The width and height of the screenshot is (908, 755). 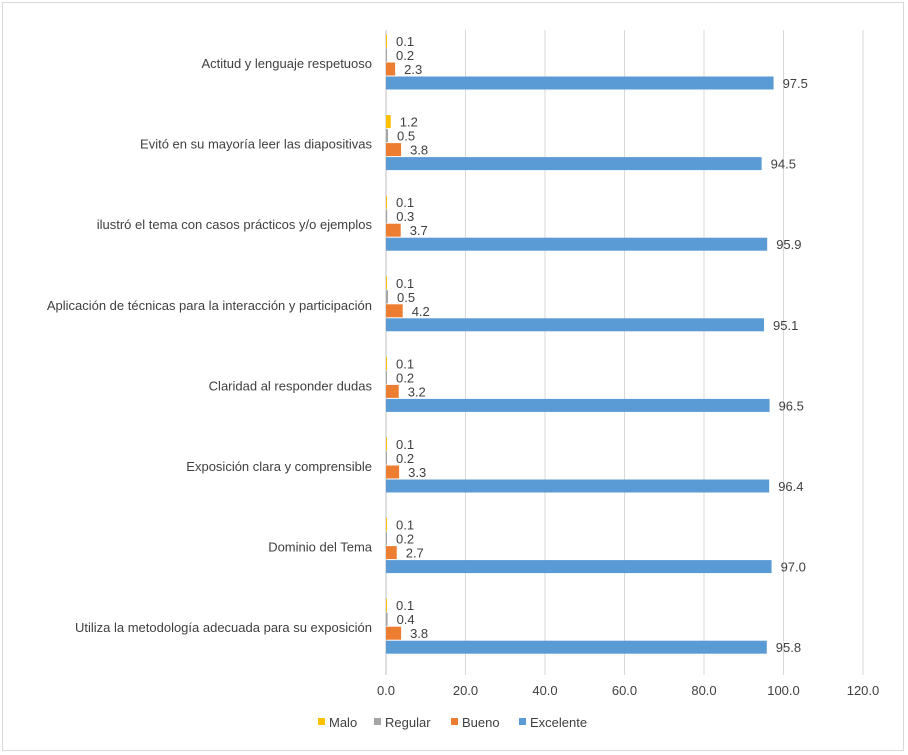 I want to click on data-label: 95.8, so click(x=788, y=647).